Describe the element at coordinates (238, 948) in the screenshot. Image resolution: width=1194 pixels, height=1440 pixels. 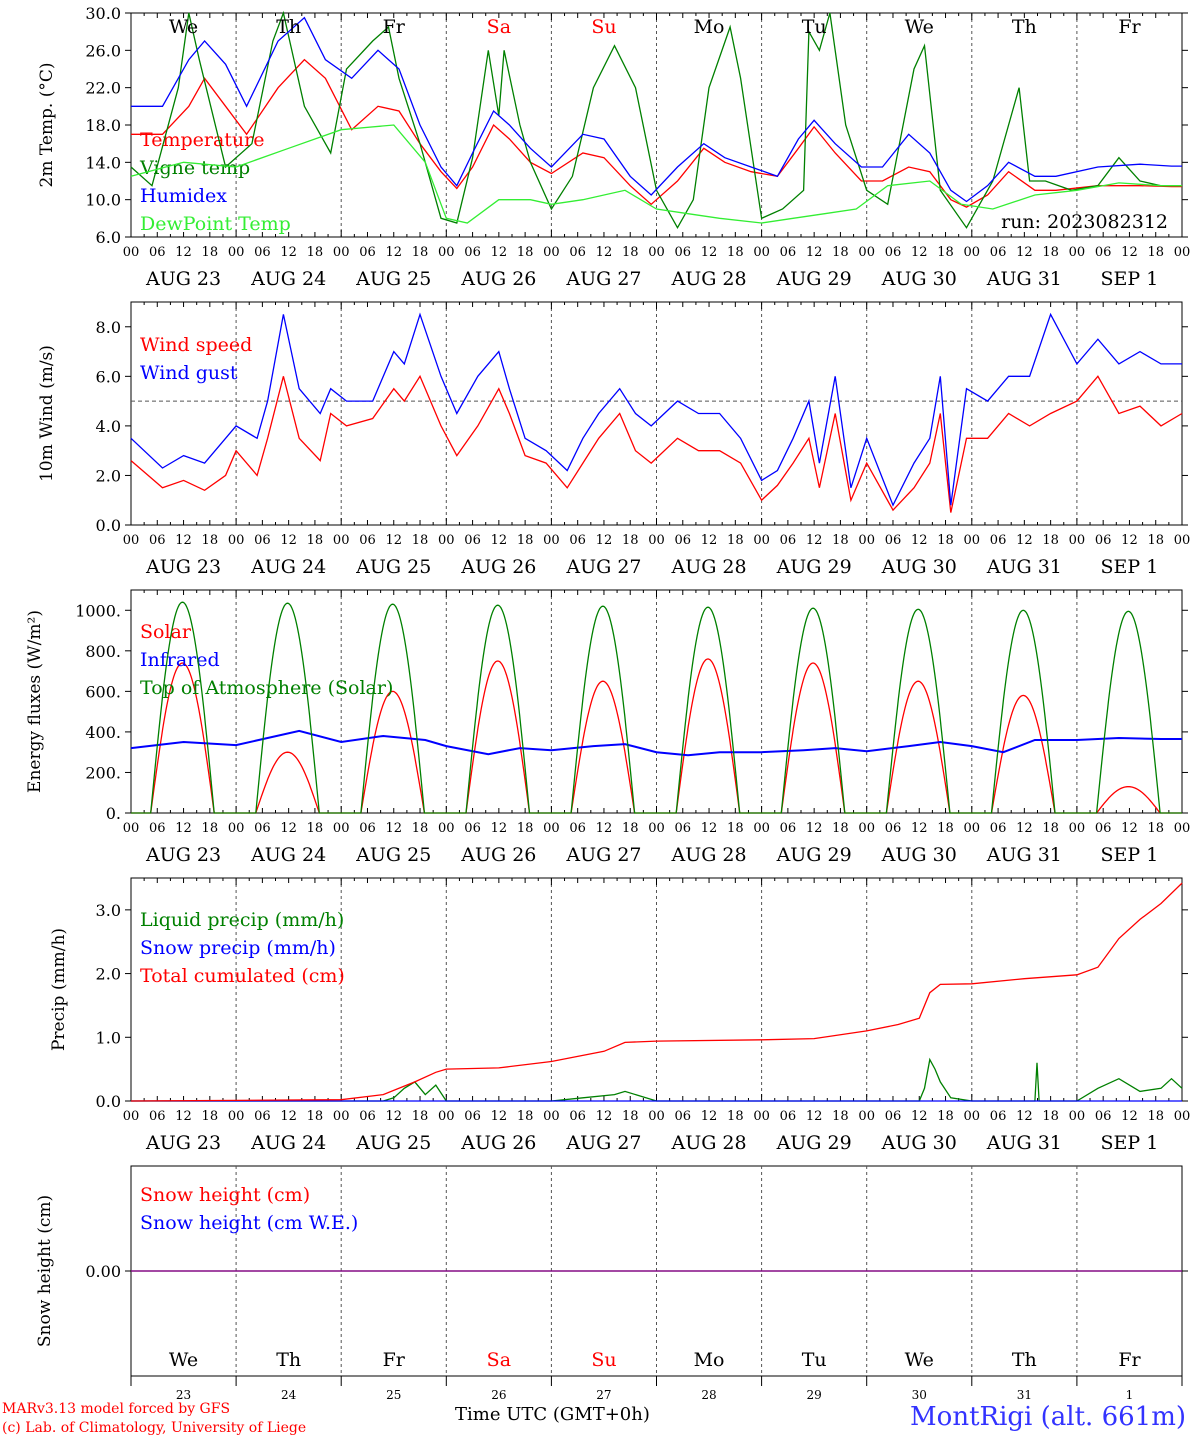
I see `legend-entry: Snow precip (mm/h)` at that location.